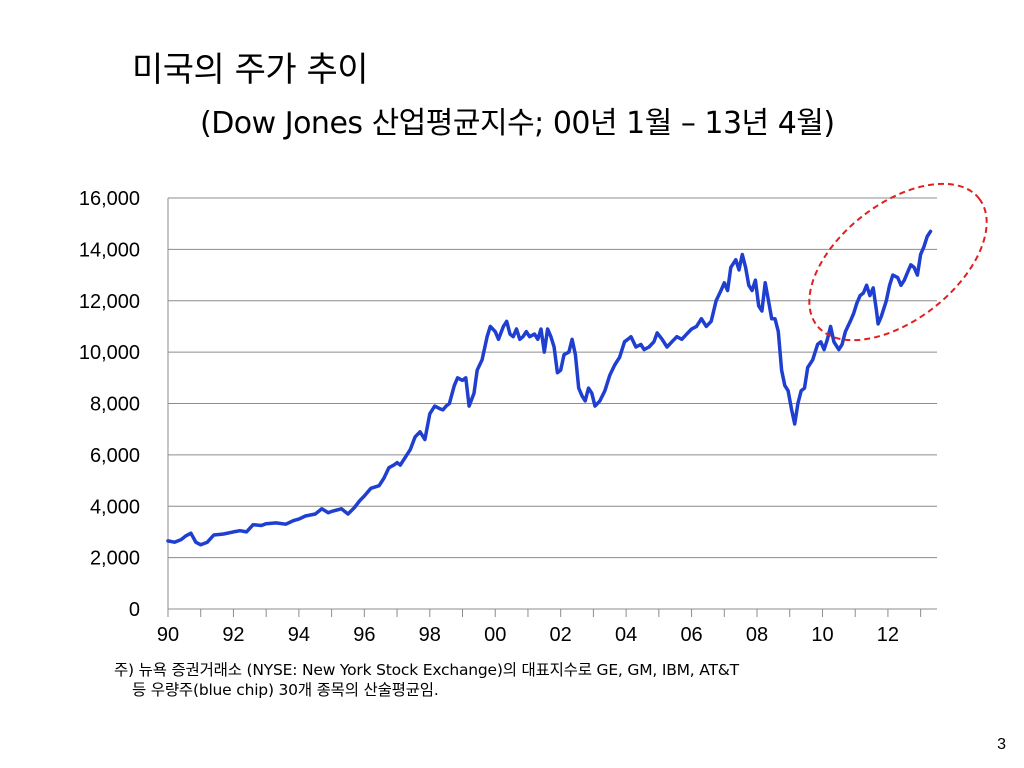 This screenshot has width=1024, height=768. Describe the element at coordinates (250, 70) in the screenshot. I see `slide-title: 미국의 주가 추이` at that location.